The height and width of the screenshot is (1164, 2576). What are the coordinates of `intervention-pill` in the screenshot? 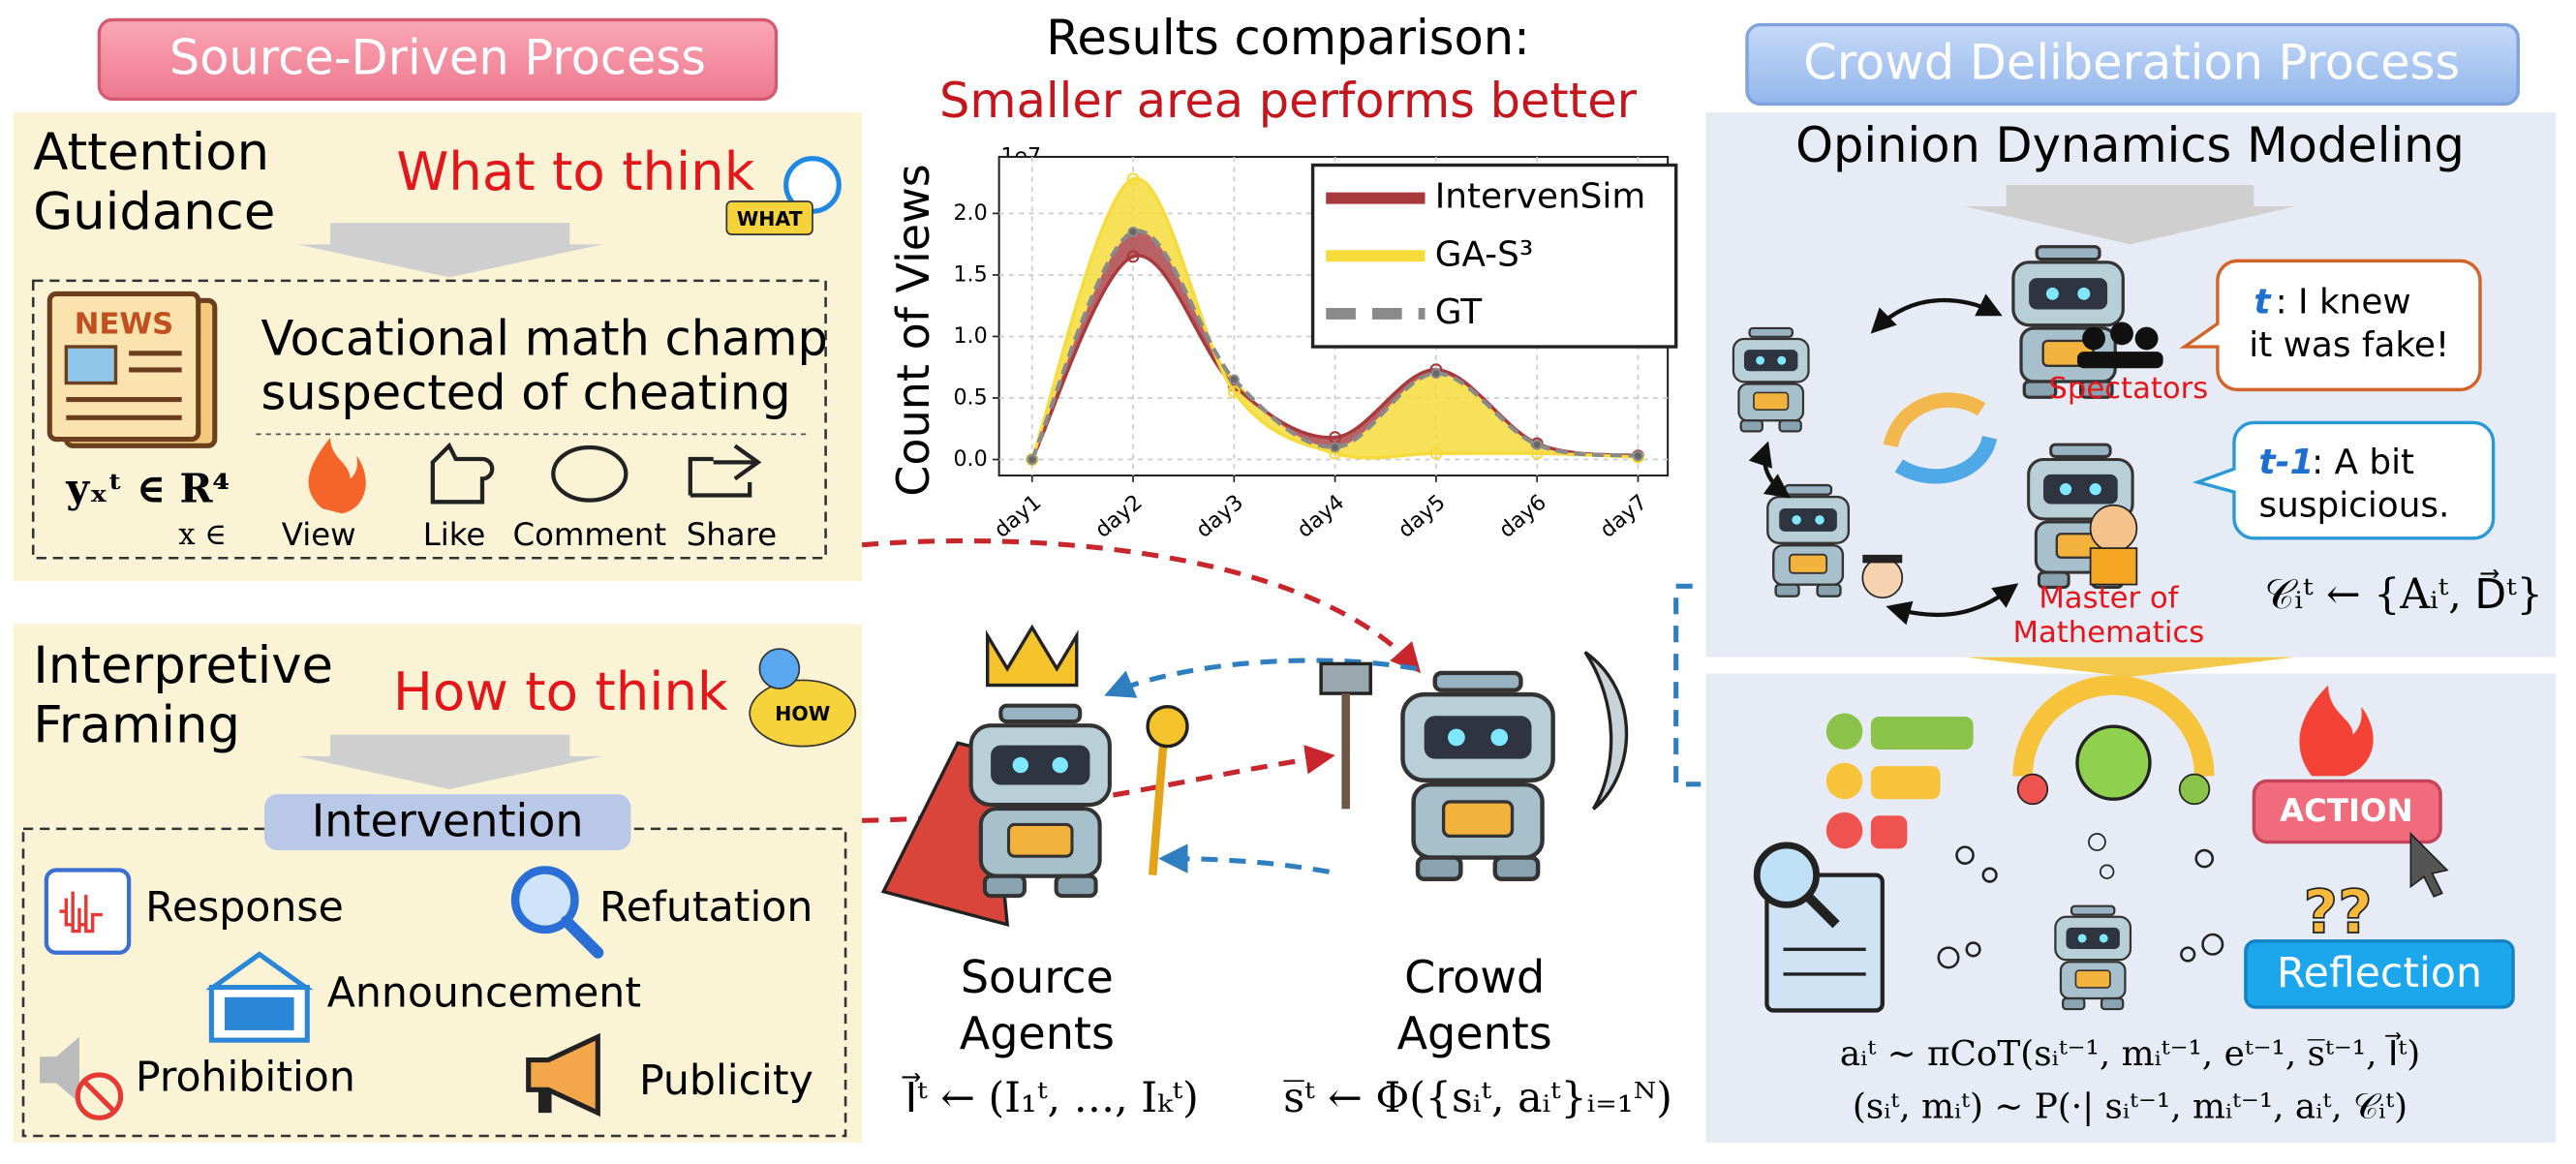 It's located at (447, 823).